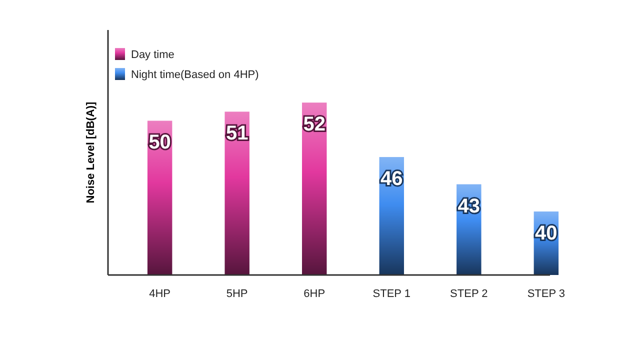 This screenshot has width=640, height=341. I want to click on x-tick-label: STEP 2, so click(469, 294).